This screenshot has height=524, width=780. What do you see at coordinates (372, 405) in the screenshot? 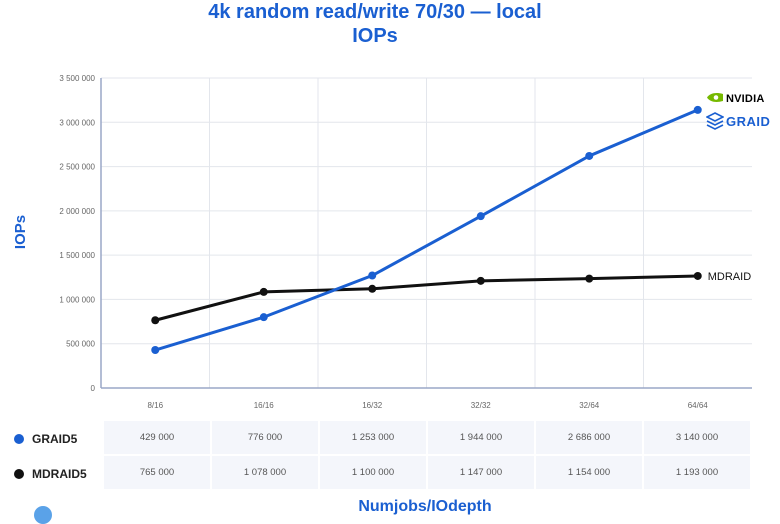
I see `x-tick-label: 16/32` at bounding box center [372, 405].